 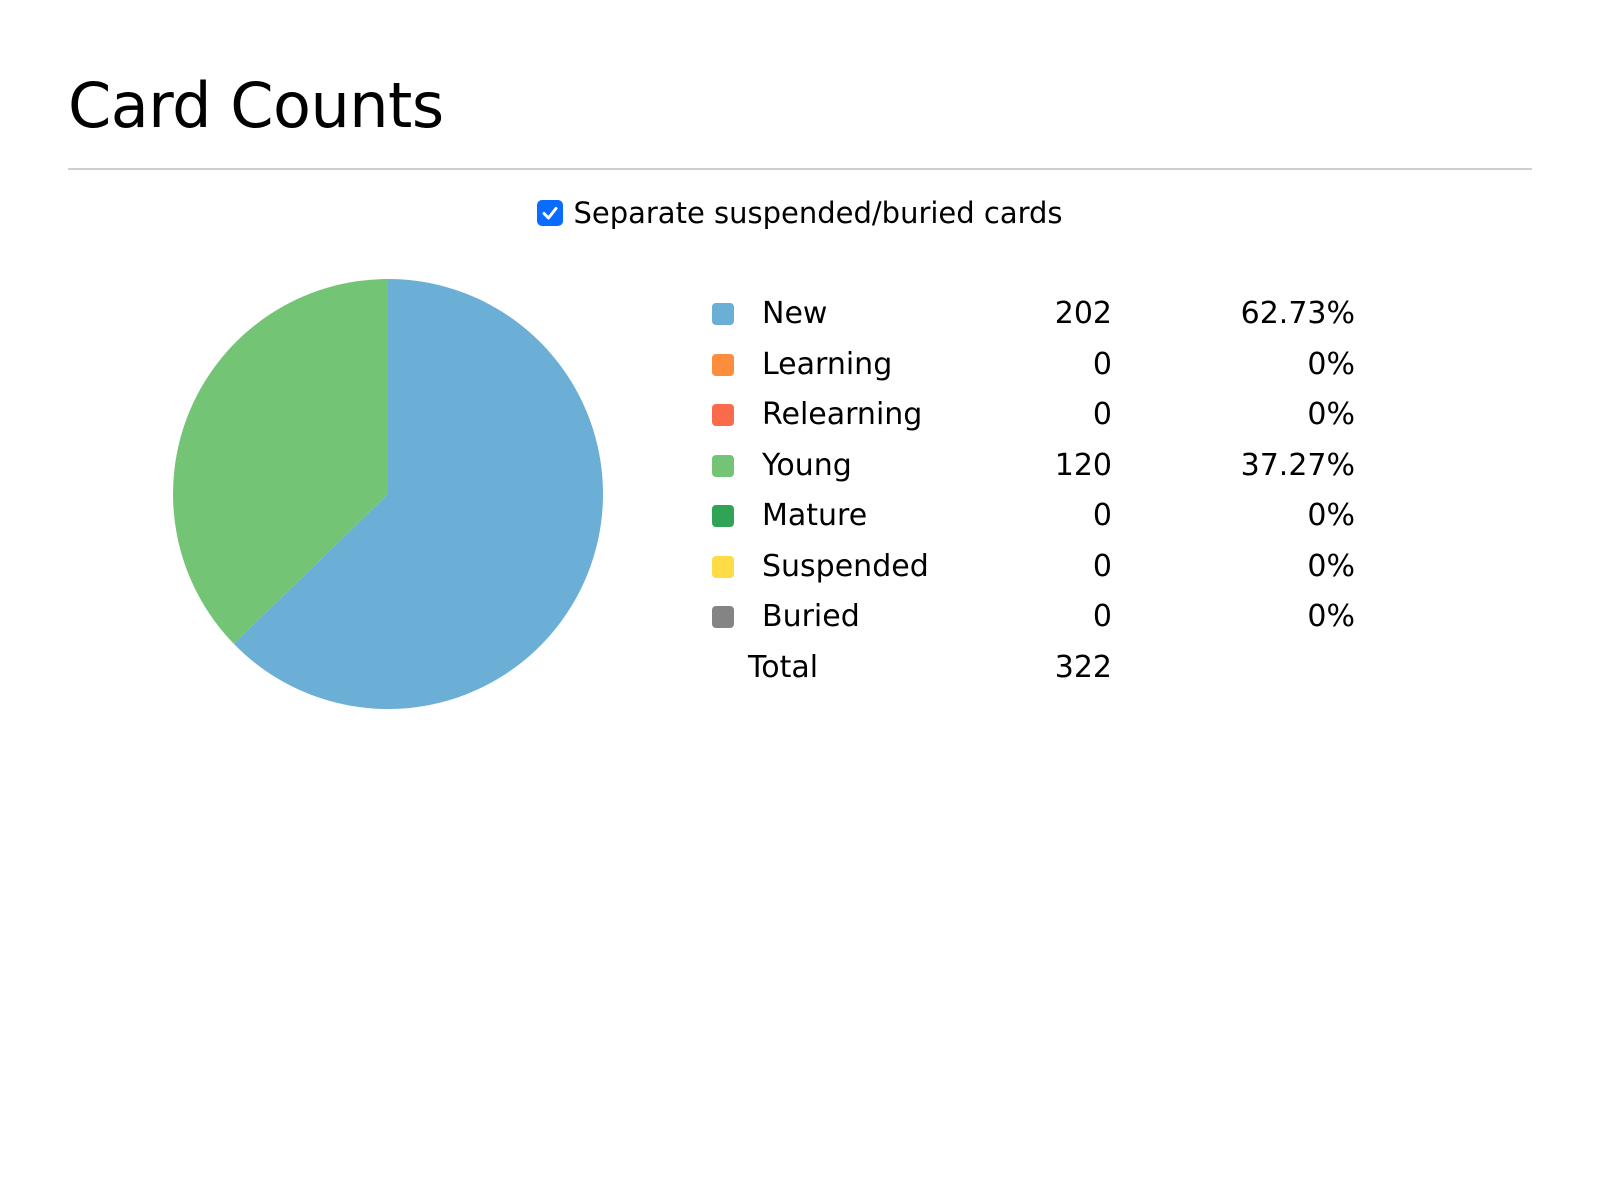 I want to click on legend-row-relearning: Relearning 0 0%, so click(x=1042, y=421).